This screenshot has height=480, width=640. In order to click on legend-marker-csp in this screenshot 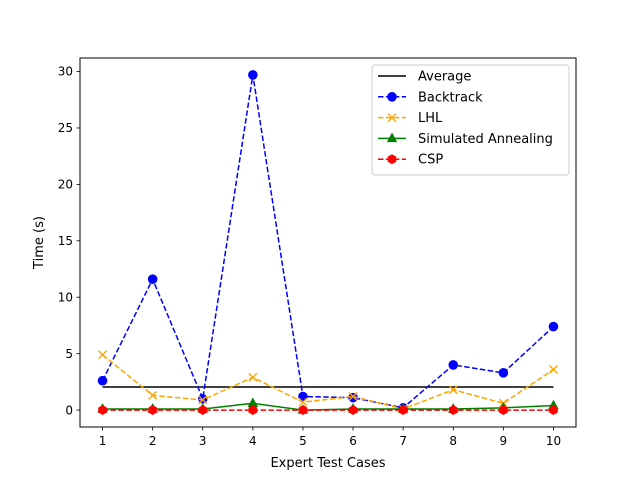, I will do `click(392, 159)`.